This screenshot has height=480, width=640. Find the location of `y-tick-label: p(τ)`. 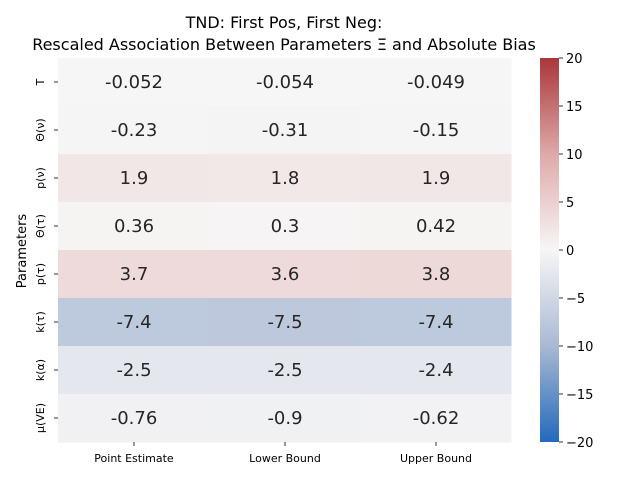

y-tick-label: p(τ) is located at coordinates (40, 274).